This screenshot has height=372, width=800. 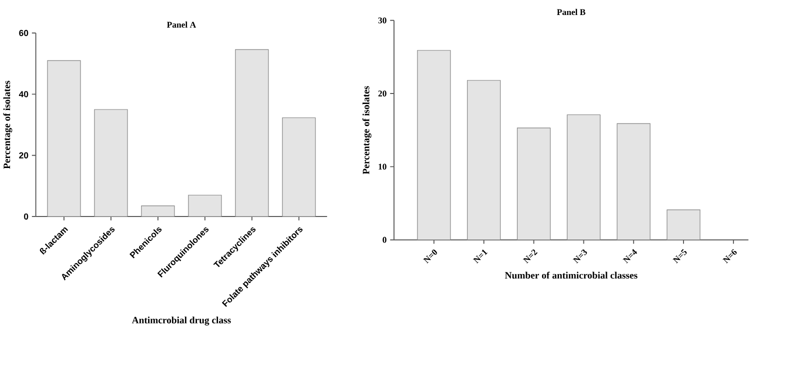 What do you see at coordinates (571, 12) in the screenshot?
I see `chart-title: Panel B` at bounding box center [571, 12].